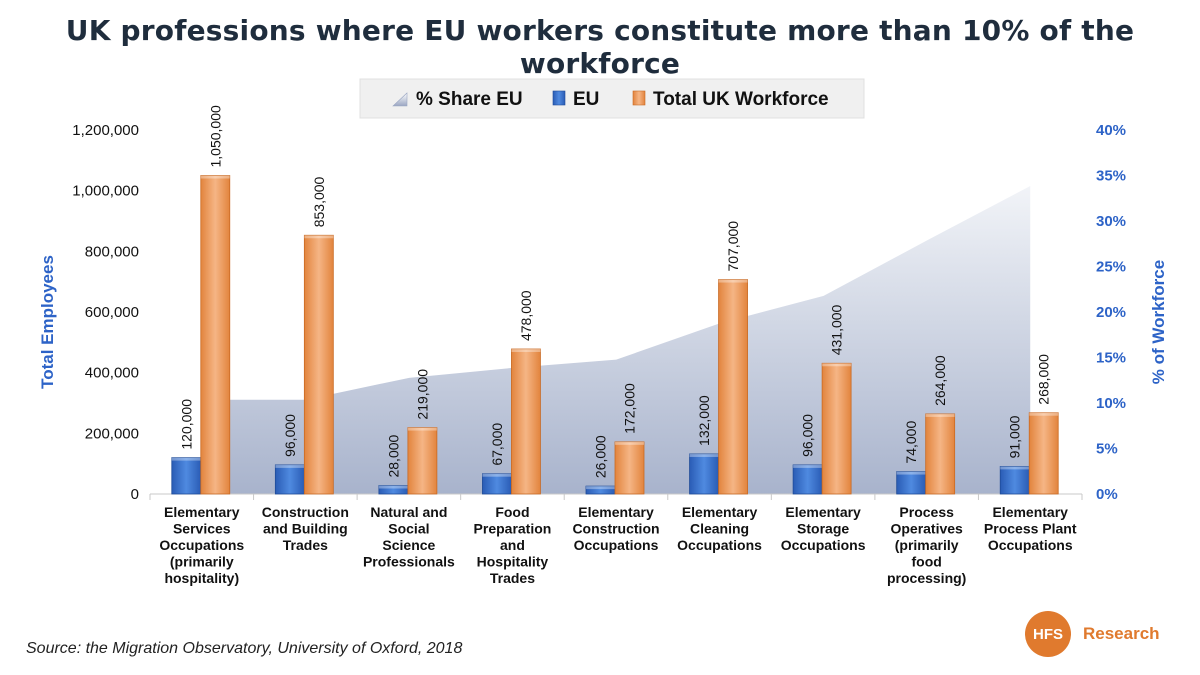 The height and width of the screenshot is (675, 1200). I want to click on legend-label: % Share EU, so click(469, 99).